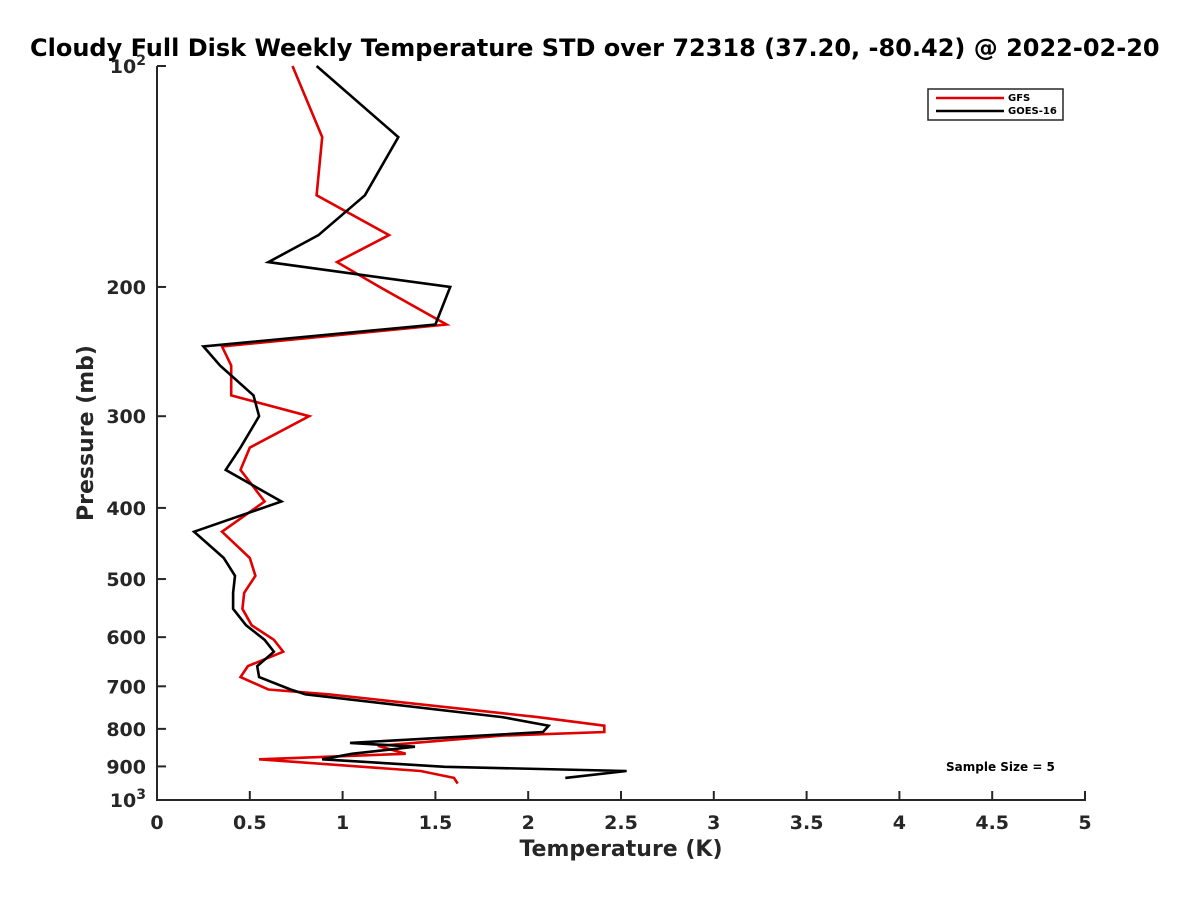 The width and height of the screenshot is (1200, 900). Describe the element at coordinates (342, 823) in the screenshot. I see `x-tick-label: 1` at that location.